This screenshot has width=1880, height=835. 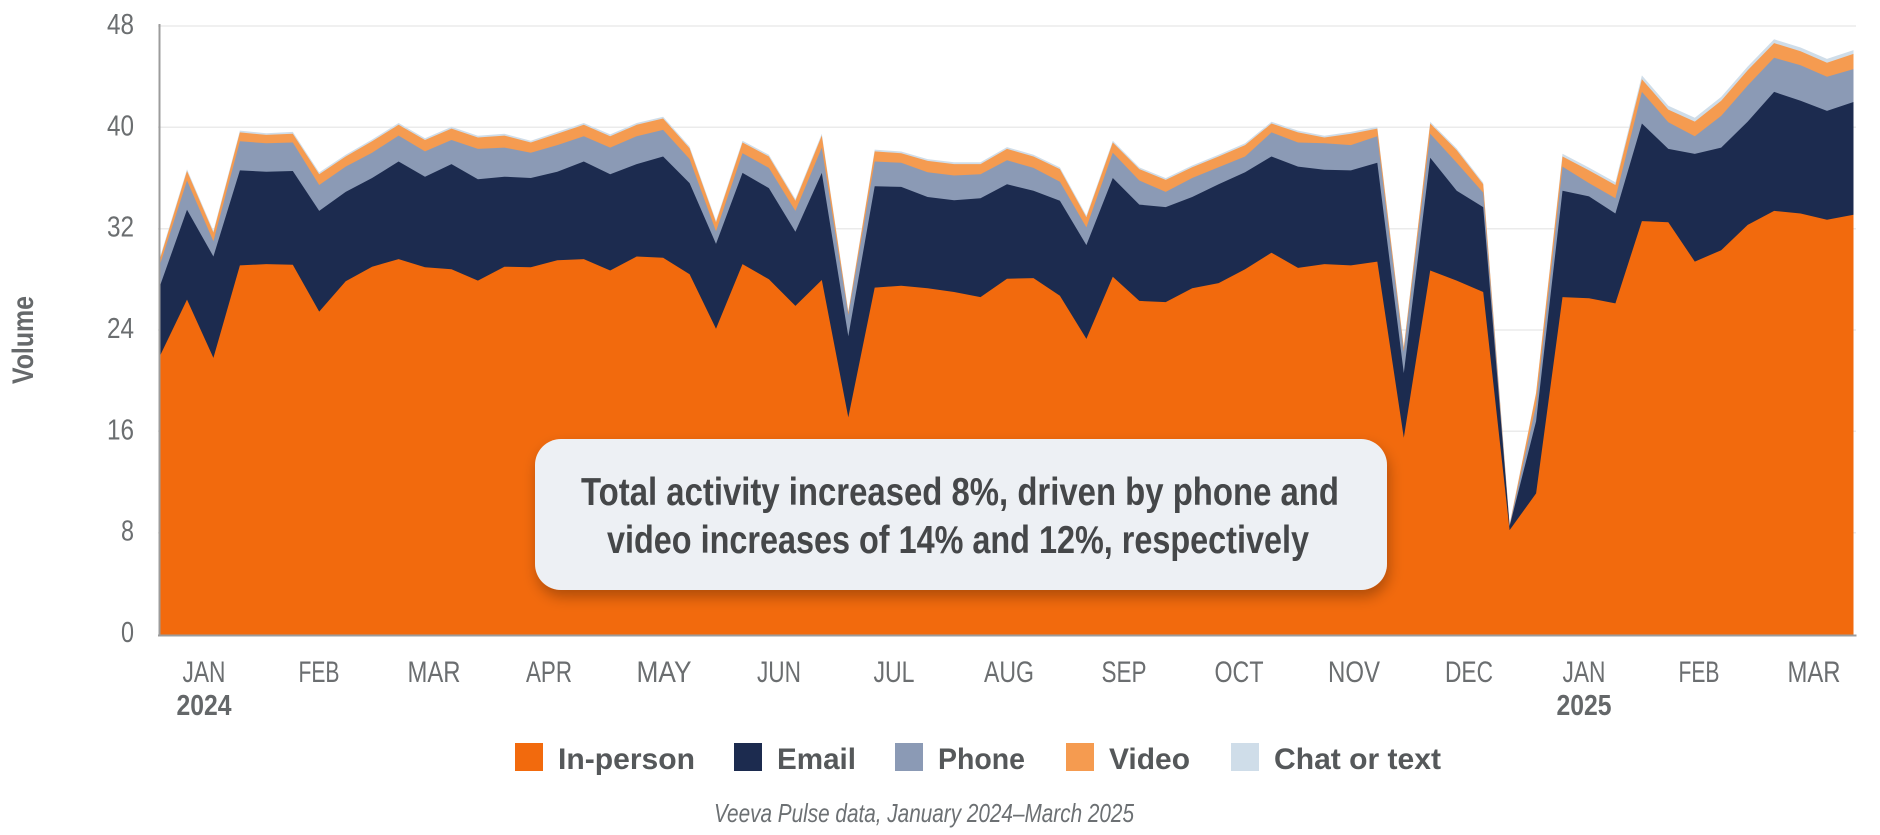 I want to click on svg-text: 48, so click(x=120, y=25).